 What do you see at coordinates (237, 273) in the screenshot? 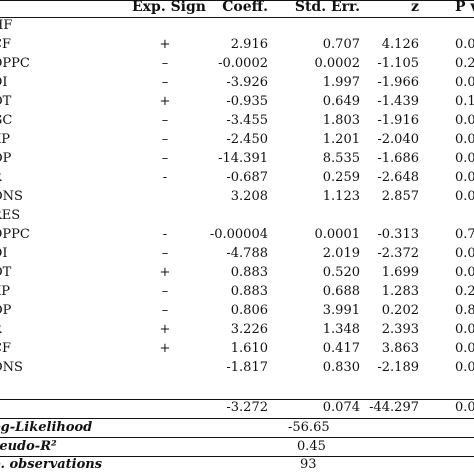
I see `table-row: OT +0.883 0.520 1.699 0.0` at bounding box center [237, 273].